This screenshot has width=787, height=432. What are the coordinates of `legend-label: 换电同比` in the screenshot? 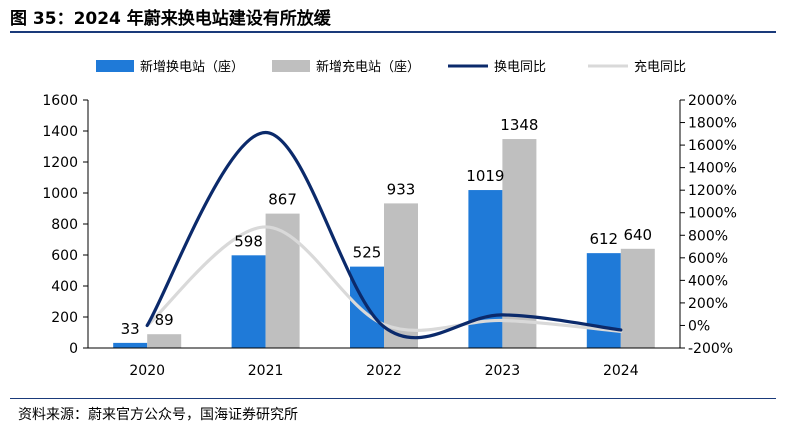 It's located at (520, 67).